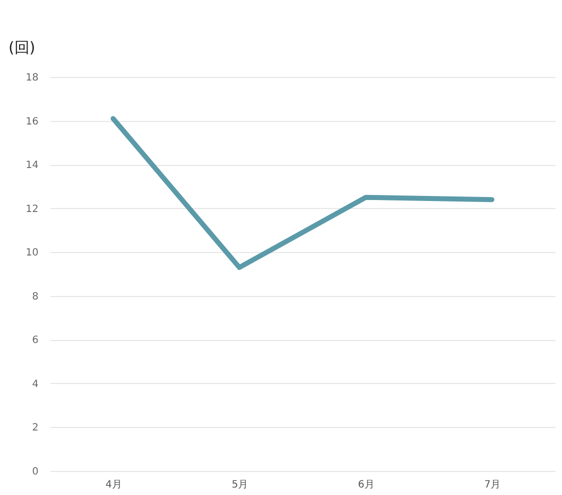  Describe the element at coordinates (22, 47) in the screenshot. I see `y-axis-title: (回)` at that location.